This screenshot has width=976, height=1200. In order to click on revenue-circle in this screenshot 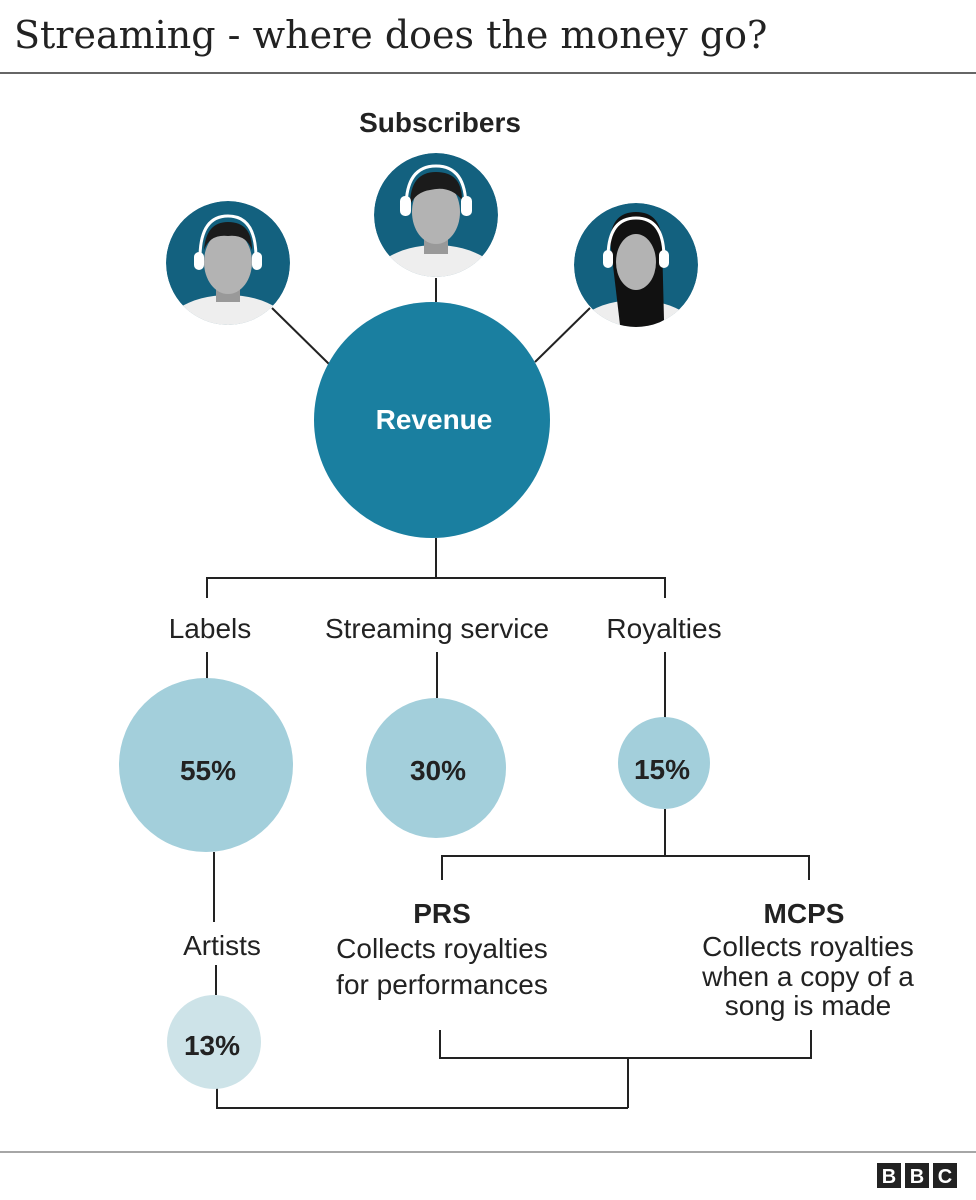, I will do `click(432, 420)`.